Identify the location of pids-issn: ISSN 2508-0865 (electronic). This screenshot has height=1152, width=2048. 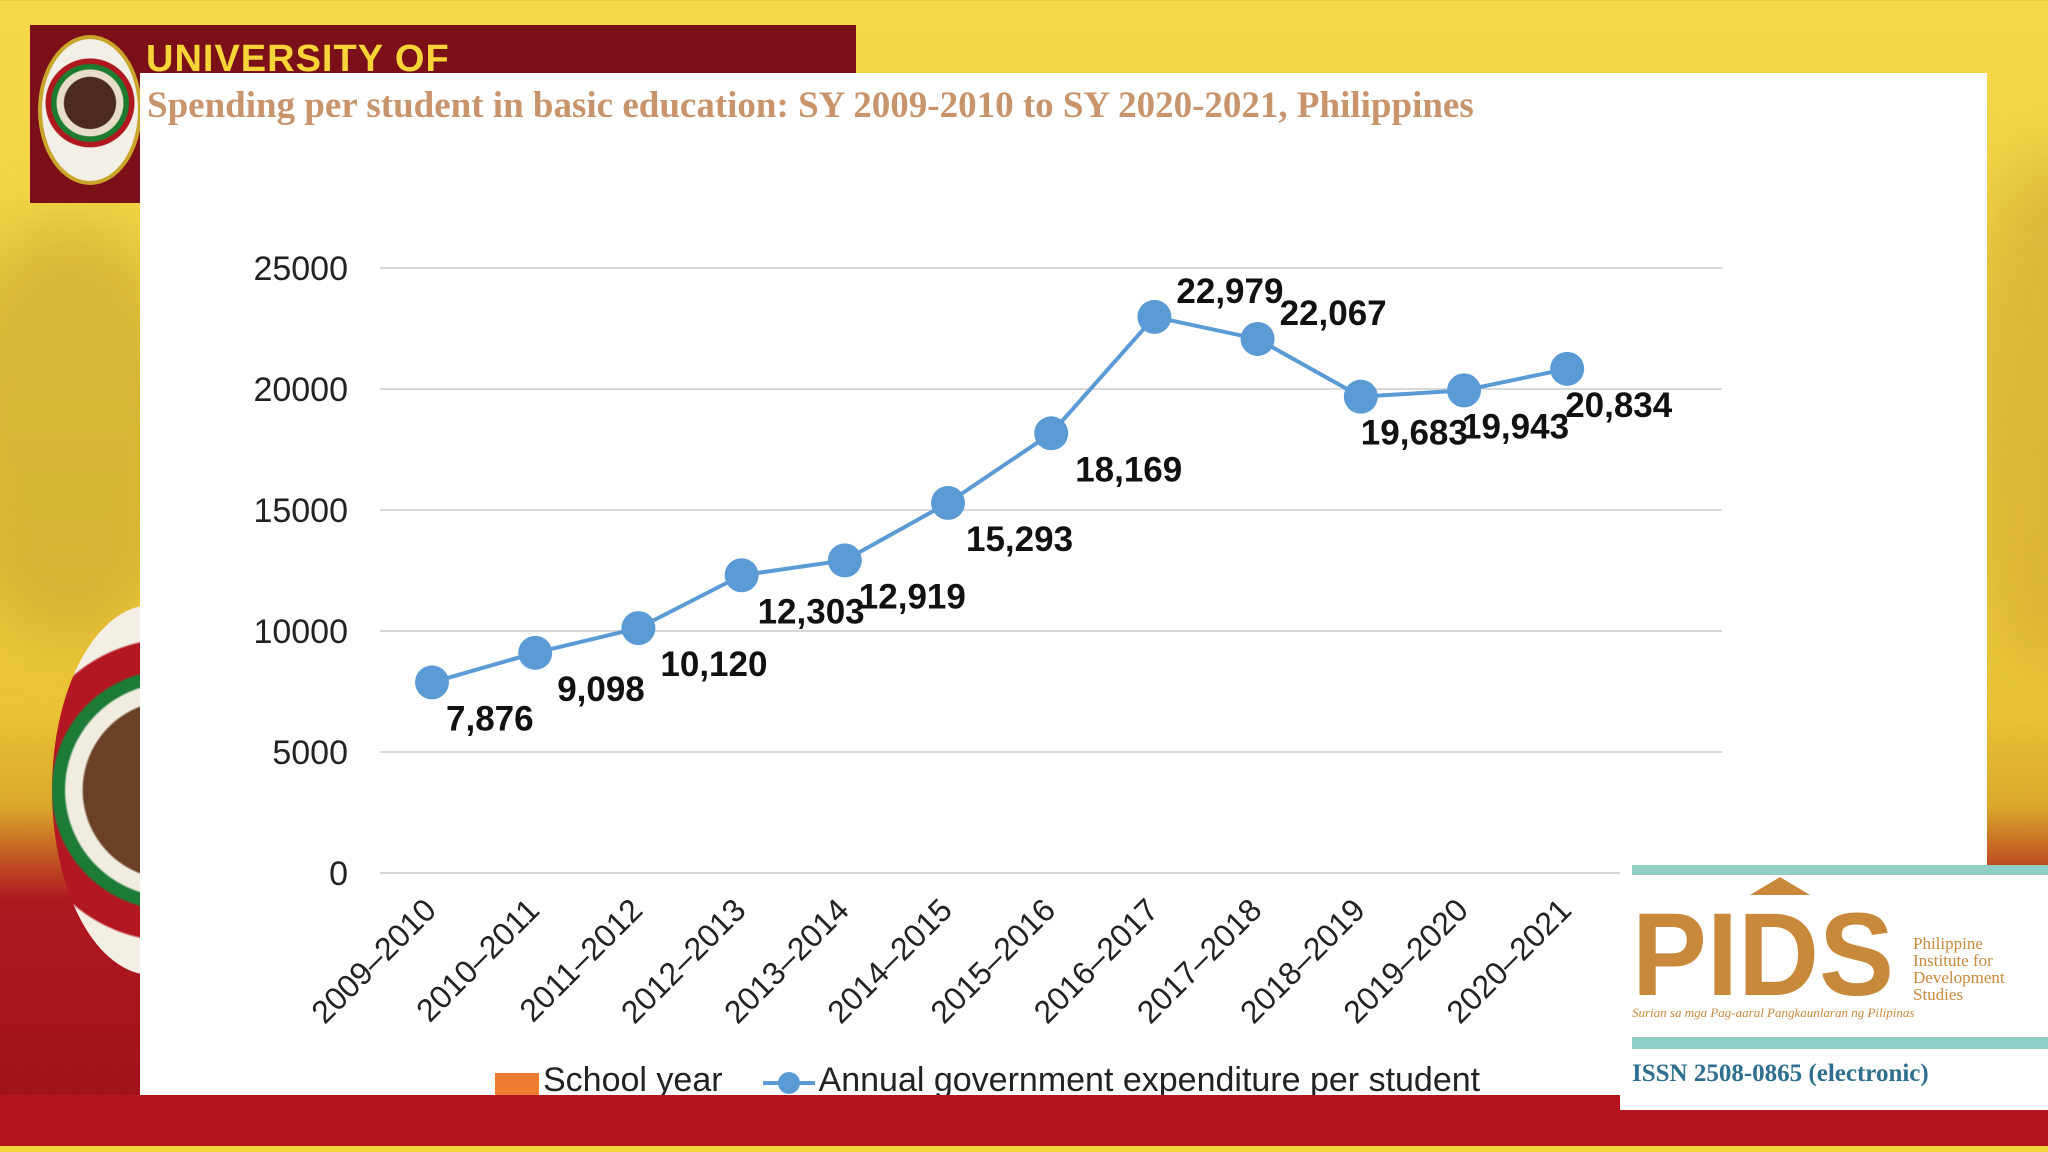
(1780, 1073).